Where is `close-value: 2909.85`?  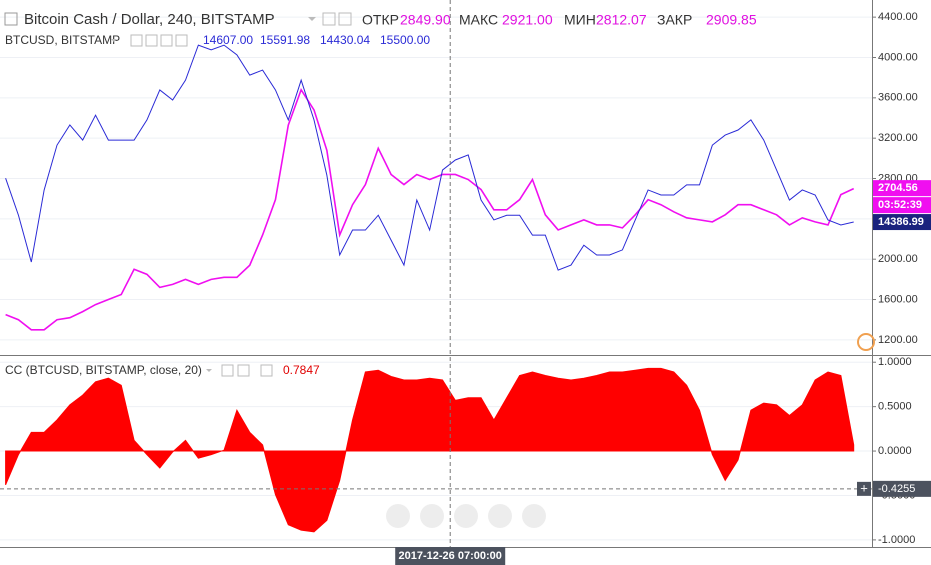 close-value: 2909.85 is located at coordinates (731, 20).